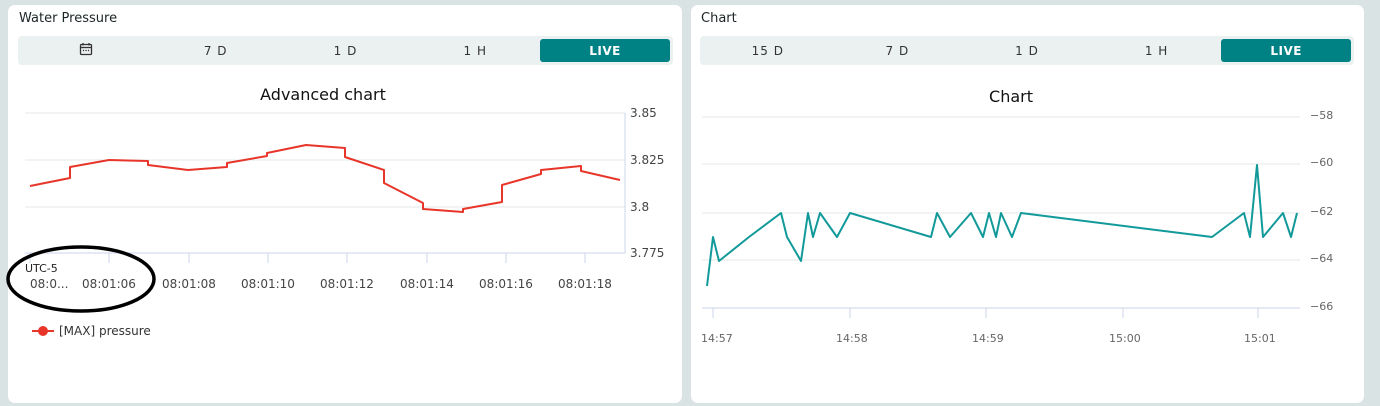  I want to click on x-tick-label: 08:01:18, so click(585, 284).